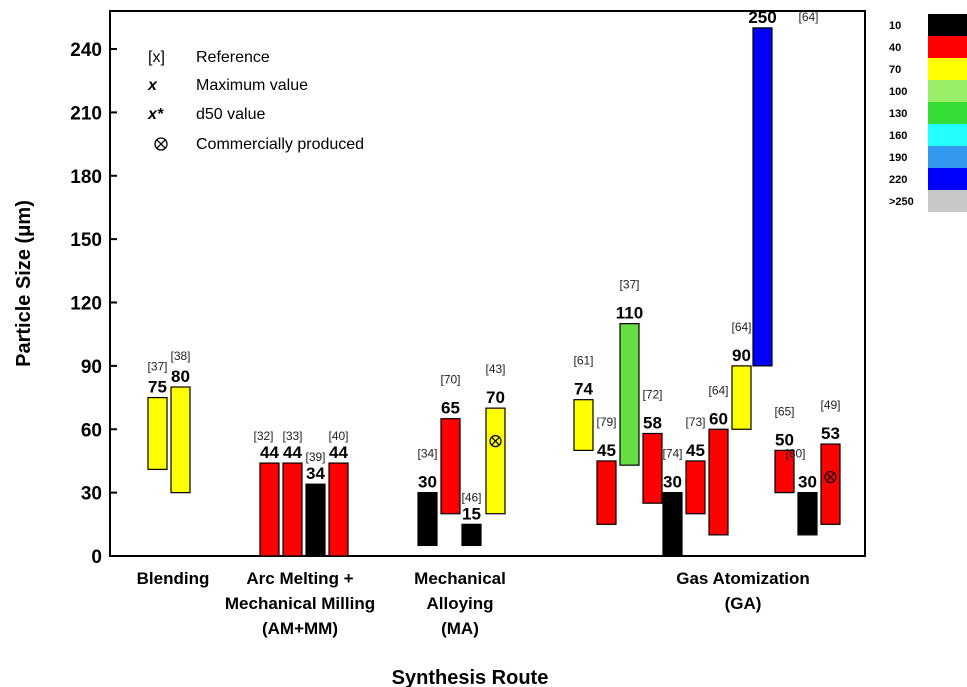 The width and height of the screenshot is (967, 687). I want to click on legend-symbol: x*, so click(155, 114).